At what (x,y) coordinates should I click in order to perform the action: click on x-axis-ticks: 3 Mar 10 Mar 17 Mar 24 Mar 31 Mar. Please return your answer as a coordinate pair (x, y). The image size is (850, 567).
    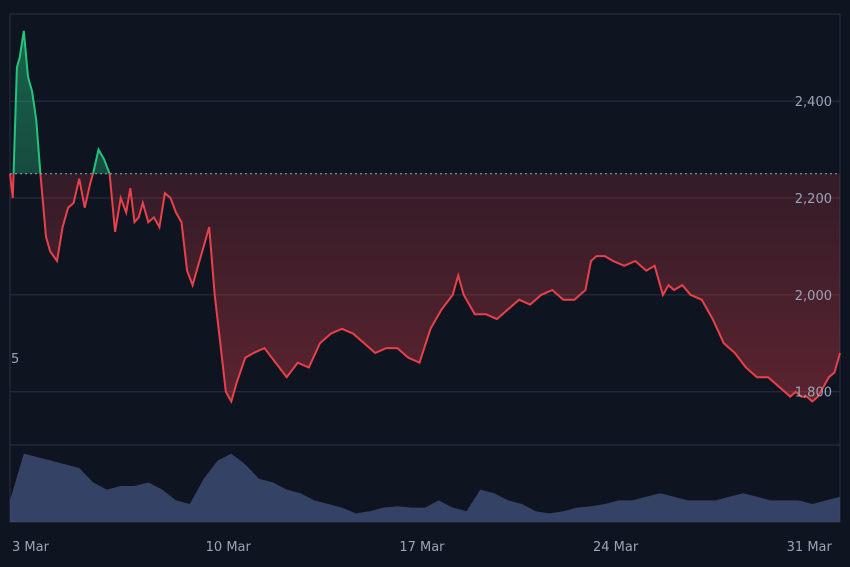
    Looking at the image, I should click on (422, 547).